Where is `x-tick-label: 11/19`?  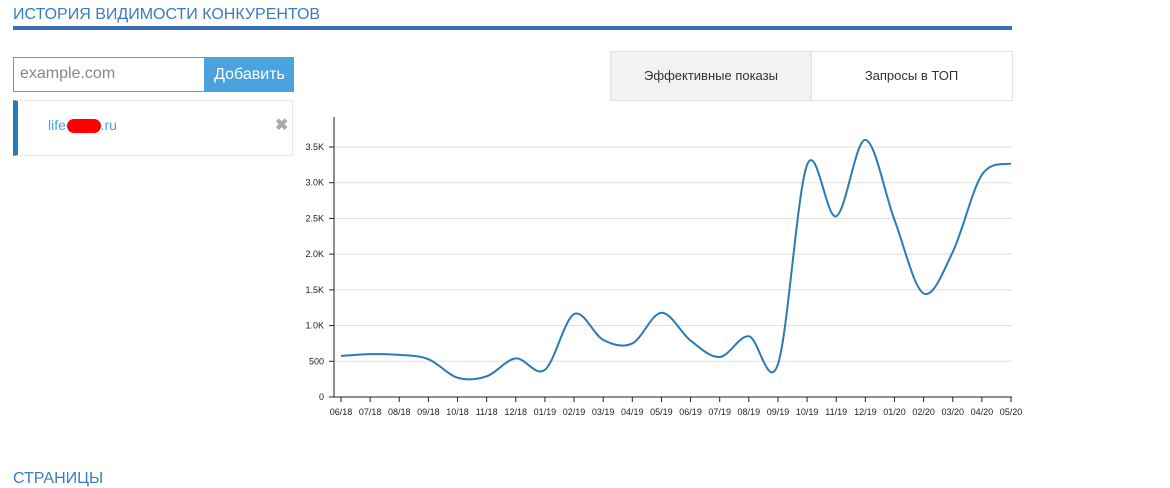
x-tick-label: 11/19 is located at coordinates (836, 412).